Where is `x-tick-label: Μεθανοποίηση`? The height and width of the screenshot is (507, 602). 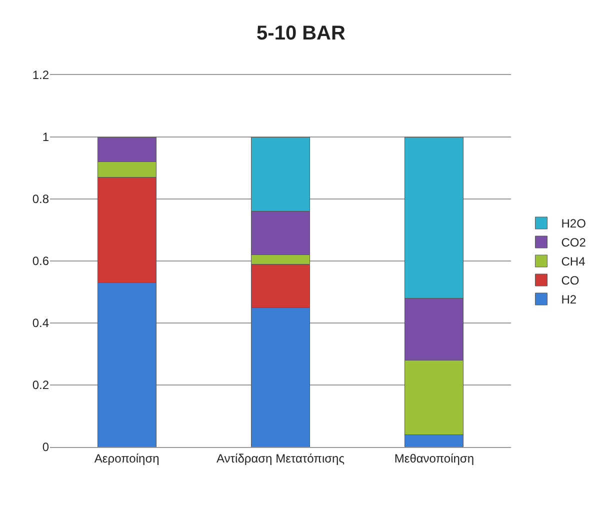
x-tick-label: Μεθανοποίηση is located at coordinates (434, 458).